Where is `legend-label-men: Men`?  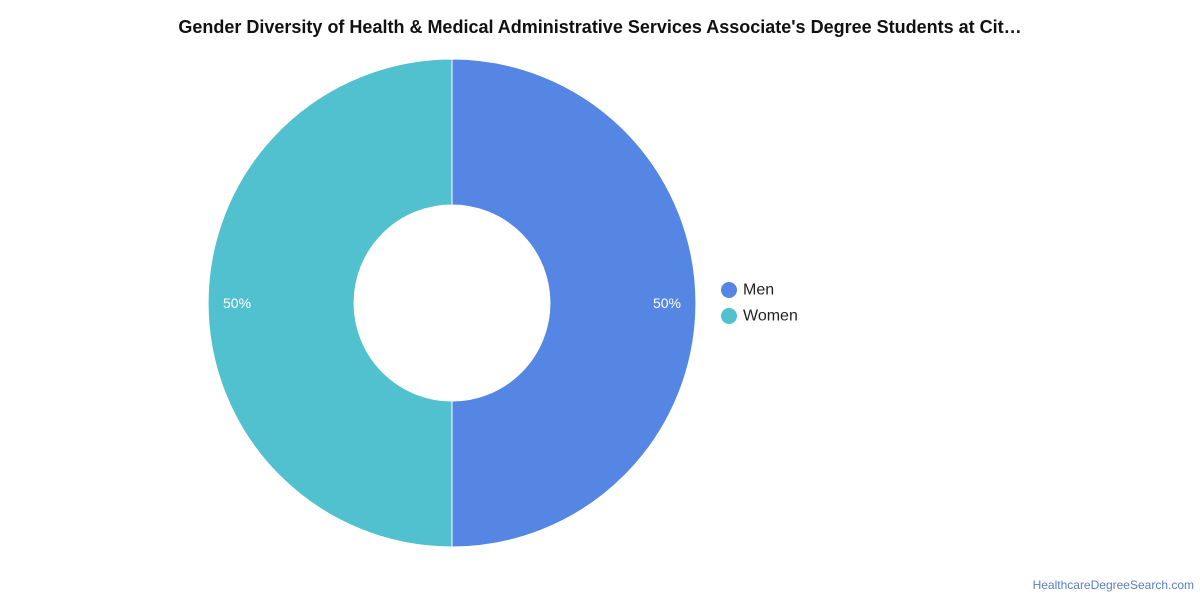
legend-label-men: Men is located at coordinates (758, 290).